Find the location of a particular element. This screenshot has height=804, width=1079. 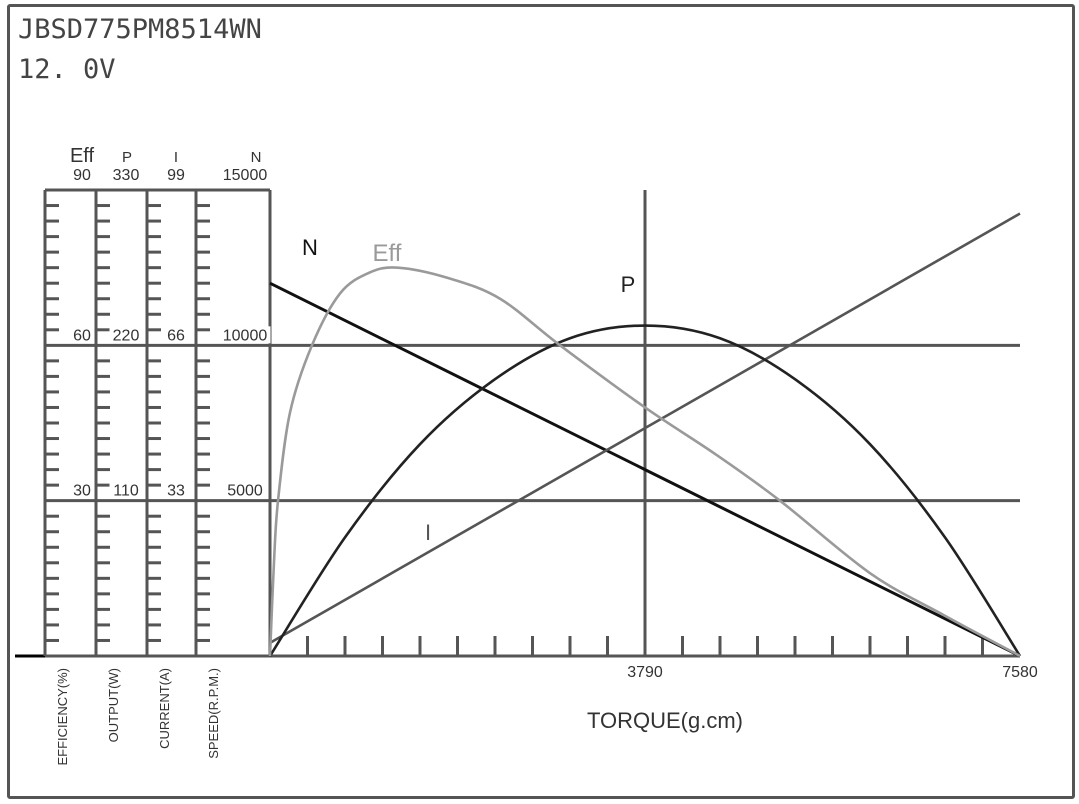

y-tick-label-eff: 60 is located at coordinates (82, 335).